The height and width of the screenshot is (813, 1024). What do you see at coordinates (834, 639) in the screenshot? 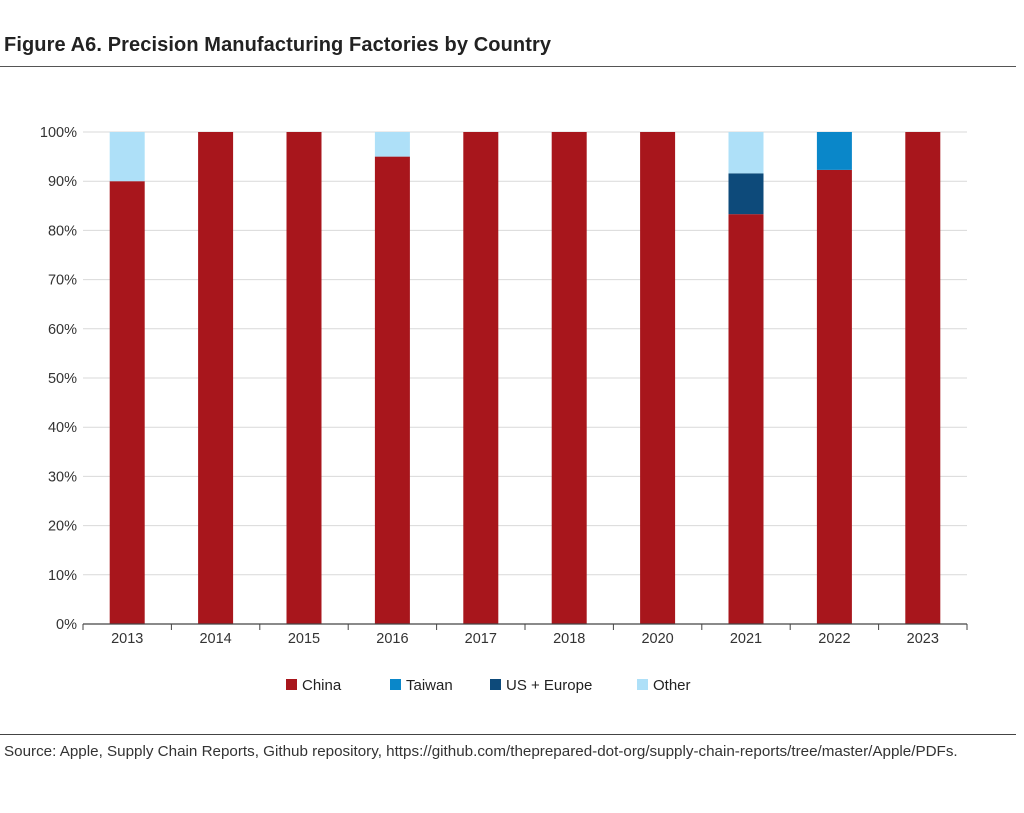
I see `x-tick-label: 2022` at bounding box center [834, 639].